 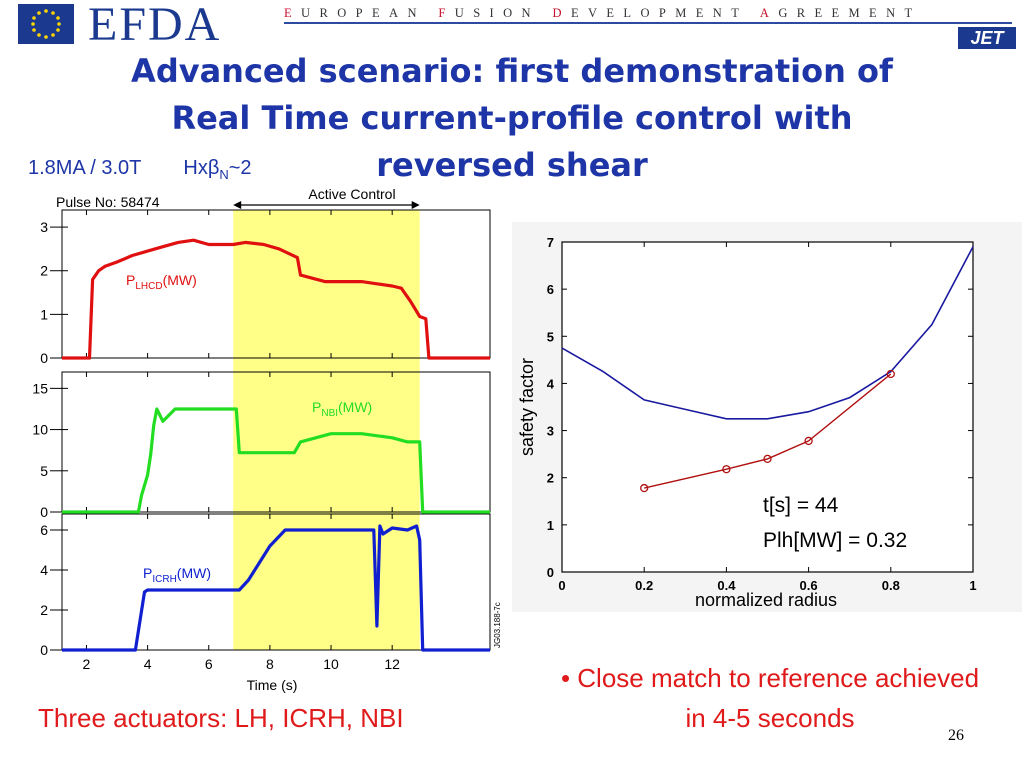 I want to click on label-sub: LHCD, so click(x=148, y=286).